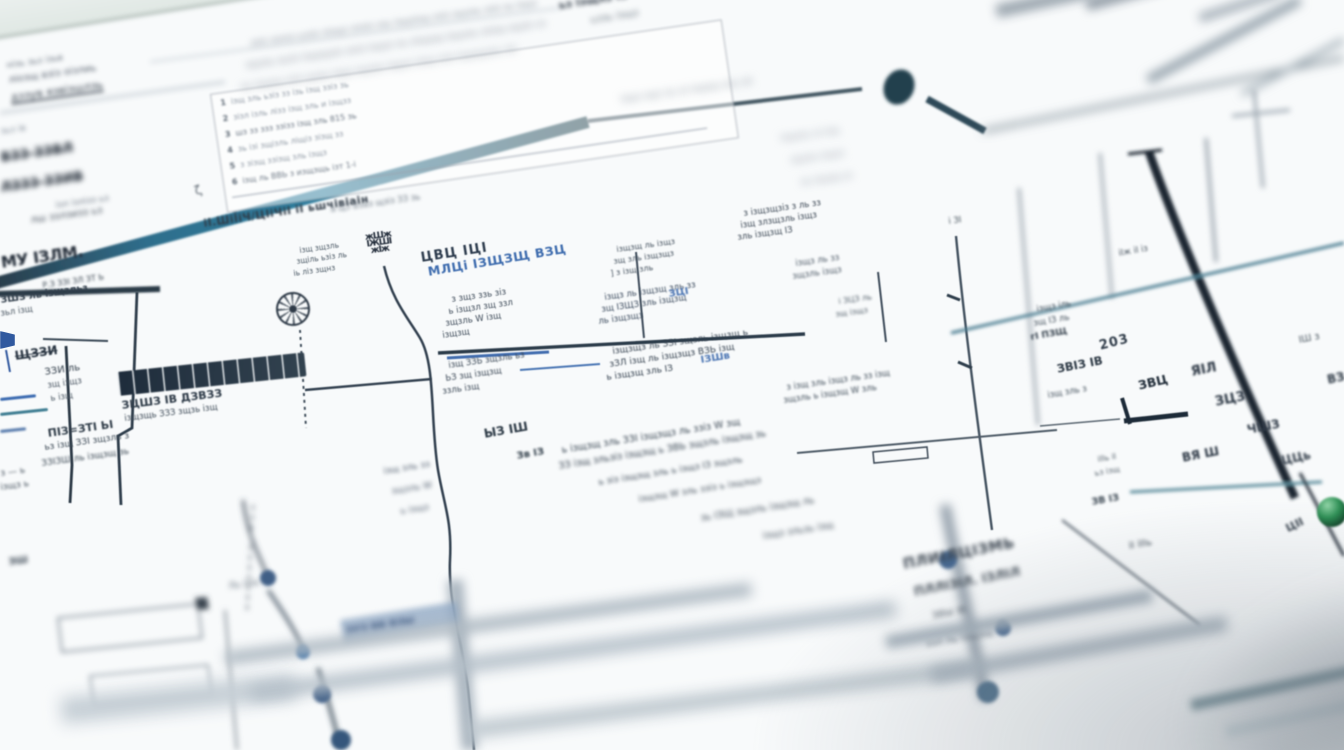 The height and width of the screenshot is (750, 1344). What do you see at coordinates (235, 181) in the screenshot?
I see `list-item-number: 6` at bounding box center [235, 181].